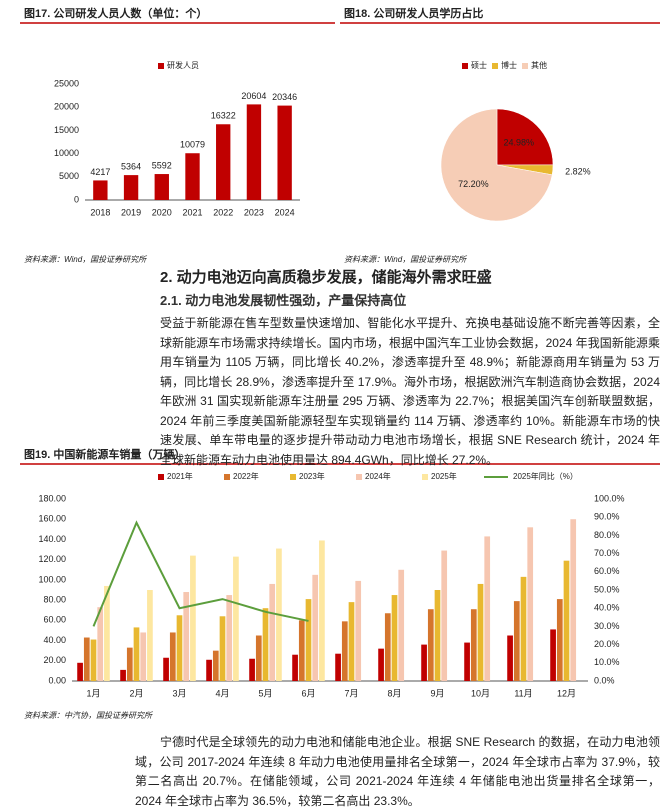 Image resolution: width=672 pixels, height=811 pixels. Describe the element at coordinates (480, 693) in the screenshot. I see `x-tick-label: 10月` at that location.